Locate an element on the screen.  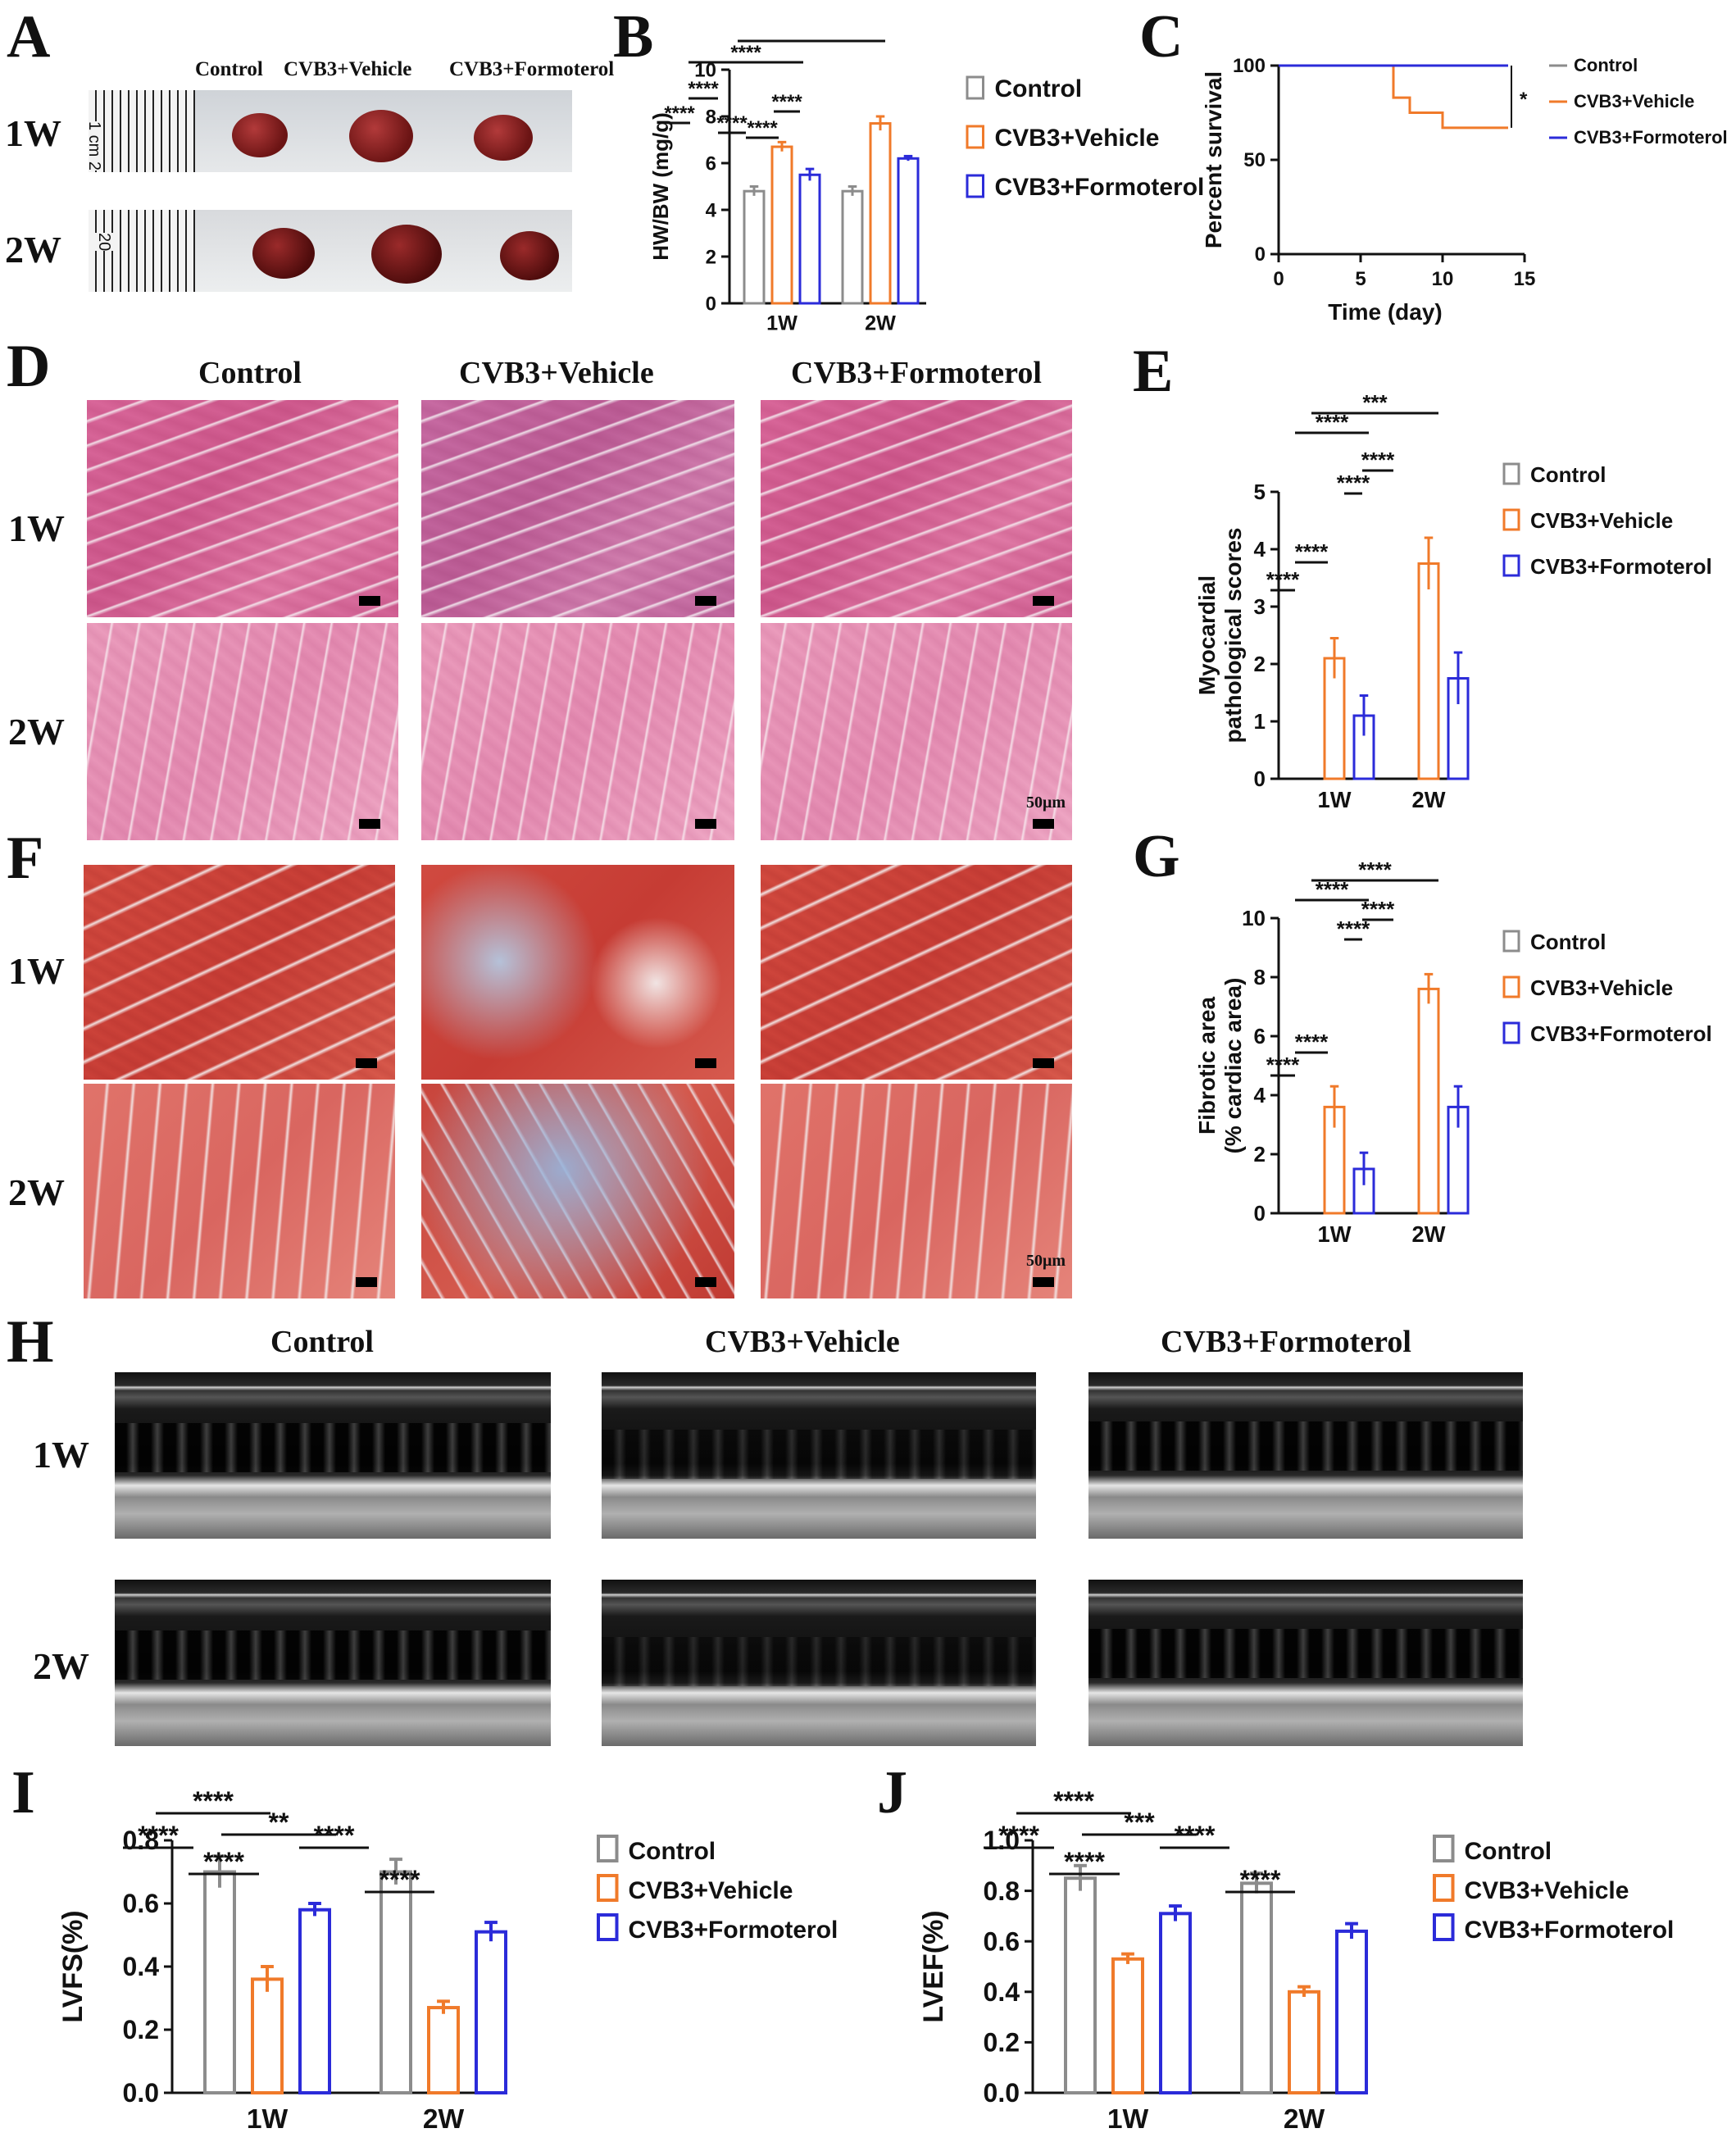
legend-label-b-1: CVB3+Vehicle is located at coordinates (1077, 138).